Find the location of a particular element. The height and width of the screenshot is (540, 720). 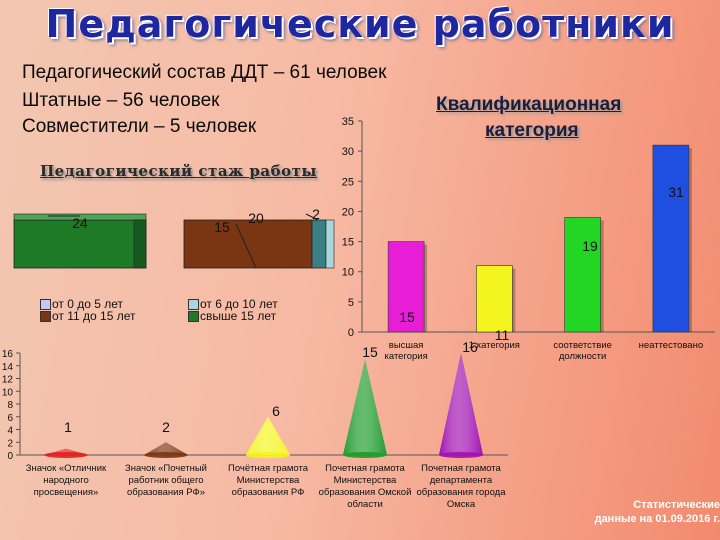

staff-total-text: Педагогический состав ДДТ – 61 человек is located at coordinates (204, 72).